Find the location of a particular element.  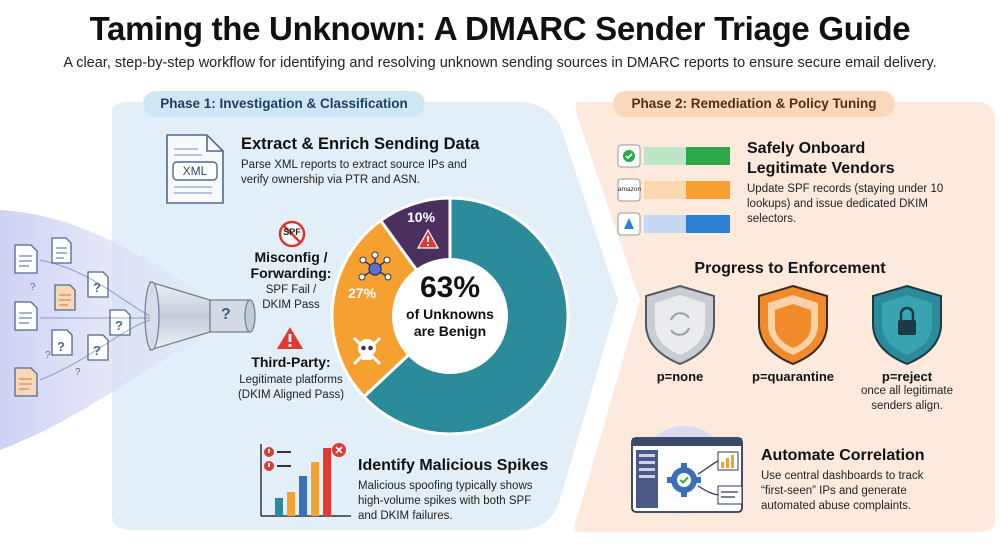

policy-none-label: p=none is located at coordinates (680, 376).